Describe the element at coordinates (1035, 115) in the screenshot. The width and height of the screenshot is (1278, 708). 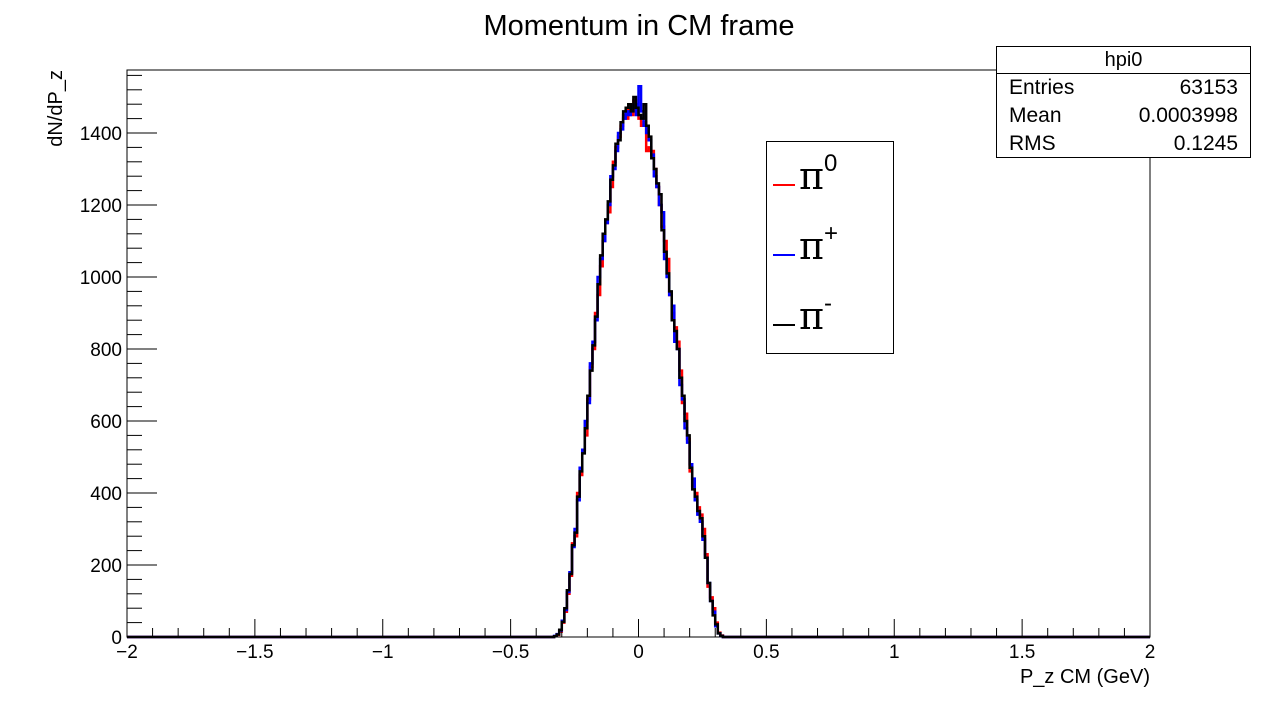
I see `stats-label: Mean` at that location.